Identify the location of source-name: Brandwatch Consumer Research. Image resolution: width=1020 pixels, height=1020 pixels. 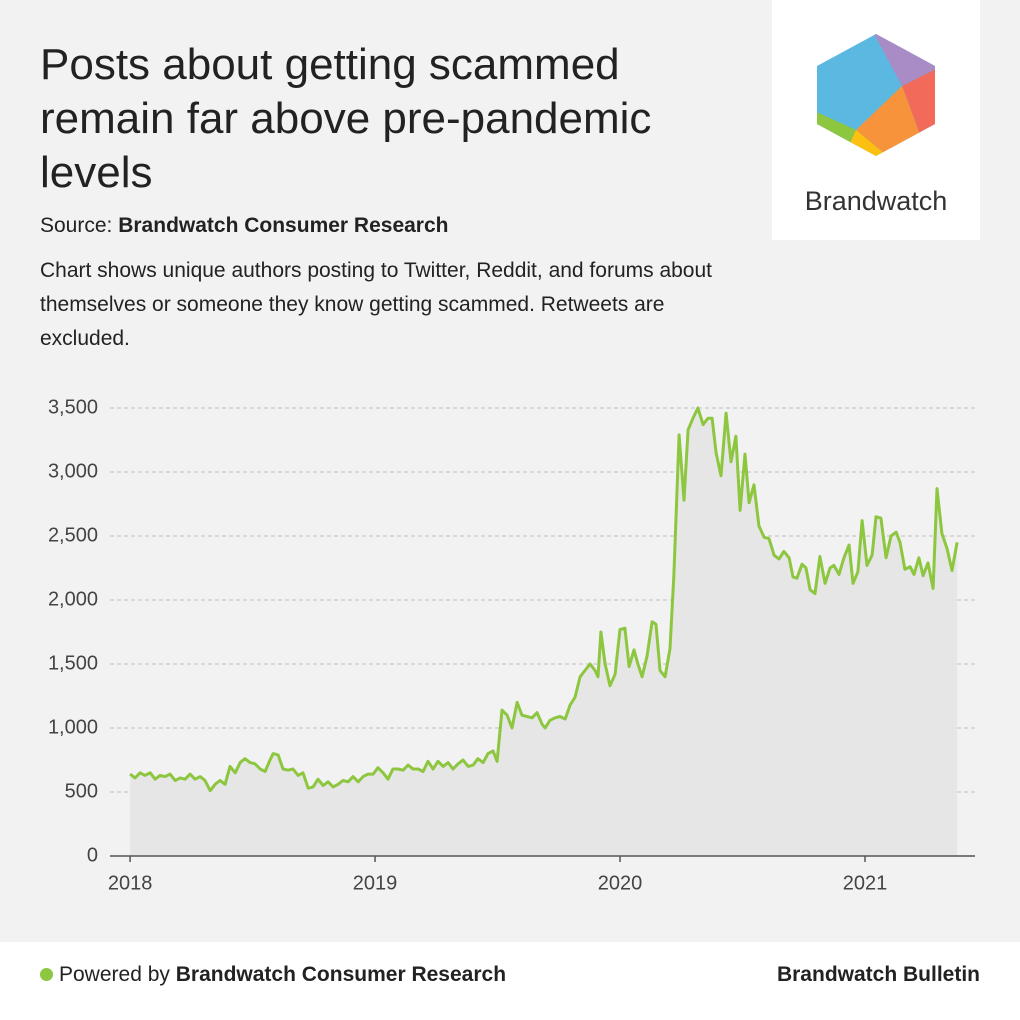
(283, 225).